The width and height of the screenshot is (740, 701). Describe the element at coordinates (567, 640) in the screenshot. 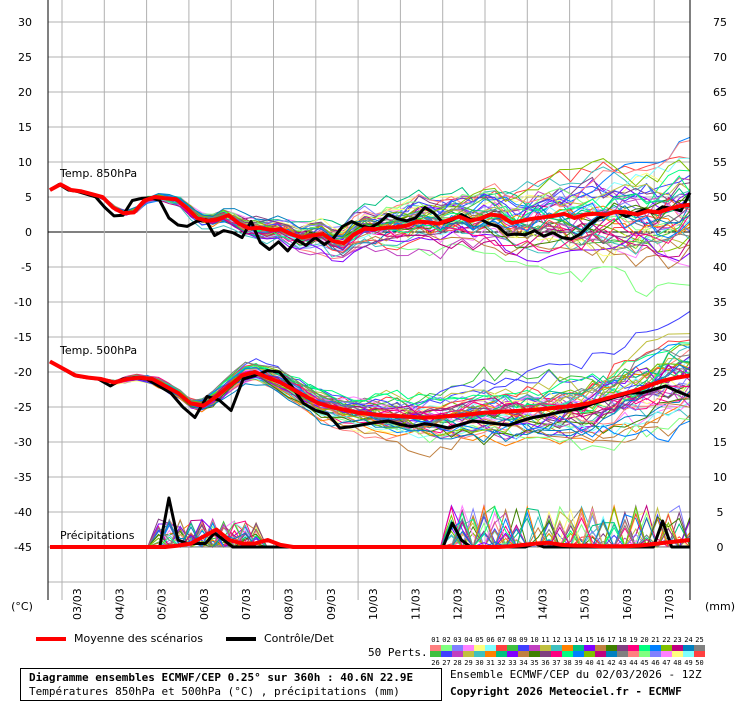

I see `member-number: 13` at that location.